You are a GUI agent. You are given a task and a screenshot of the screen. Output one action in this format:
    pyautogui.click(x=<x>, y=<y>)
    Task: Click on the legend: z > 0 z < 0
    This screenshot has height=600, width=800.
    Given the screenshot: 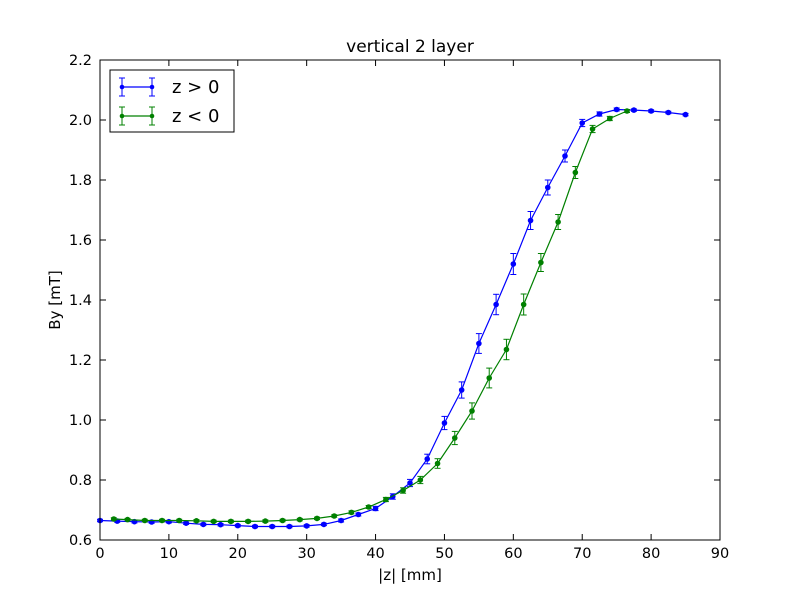 What is the action you would take?
    pyautogui.click(x=172, y=101)
    